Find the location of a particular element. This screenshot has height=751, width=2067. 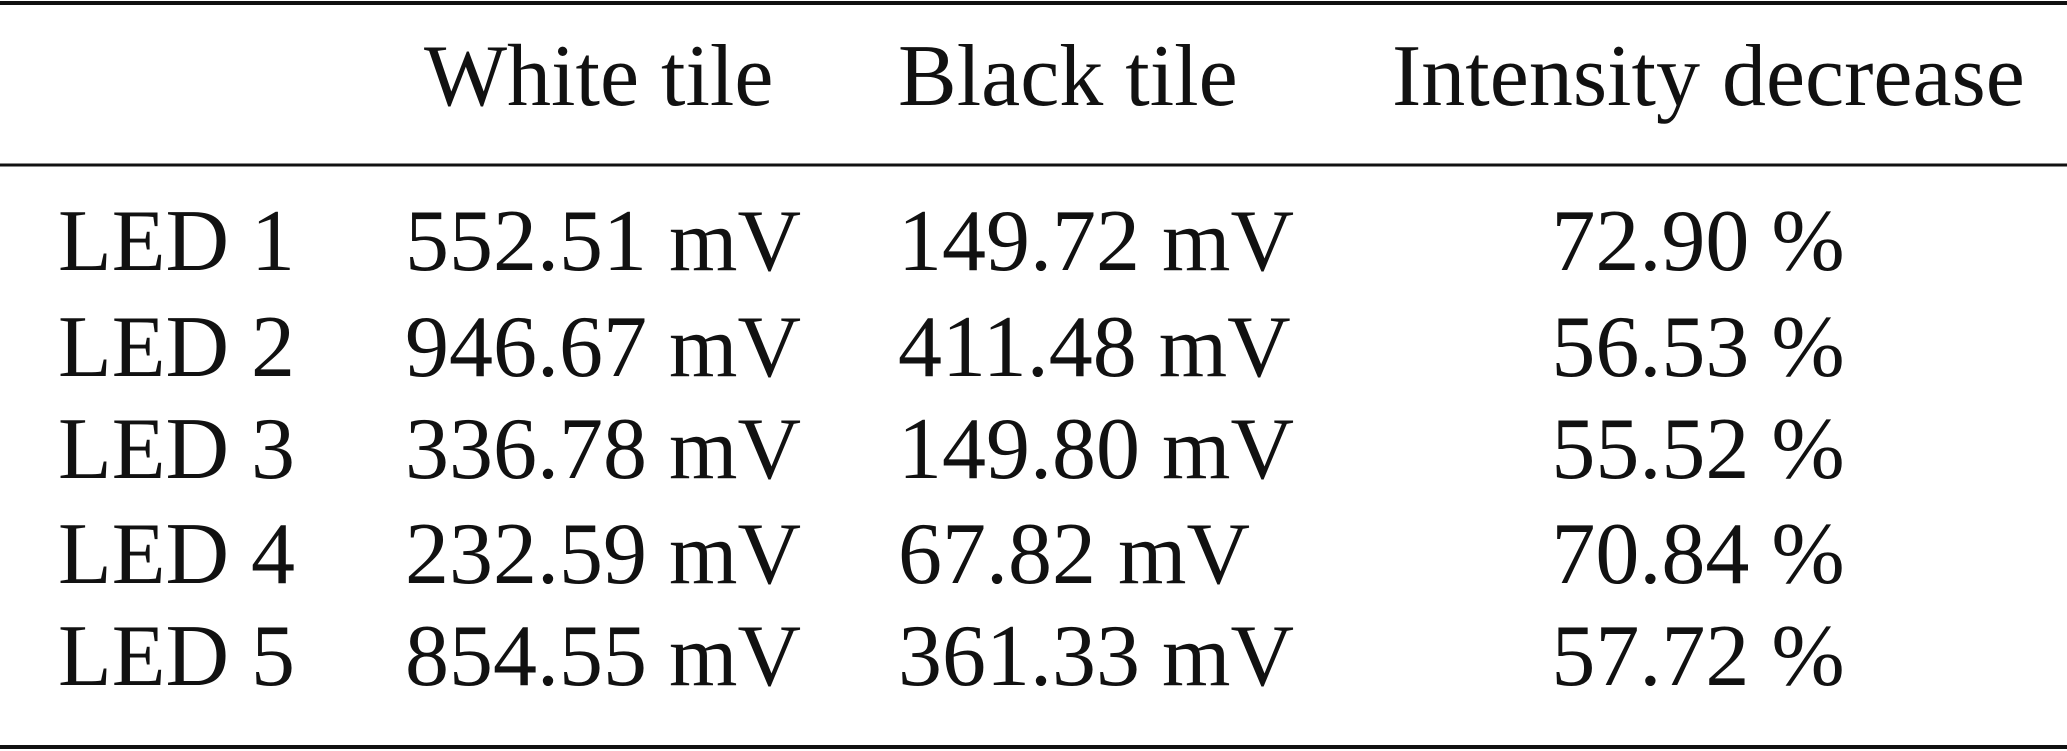

table-cell: 552.51 mV is located at coordinates (603, 241).